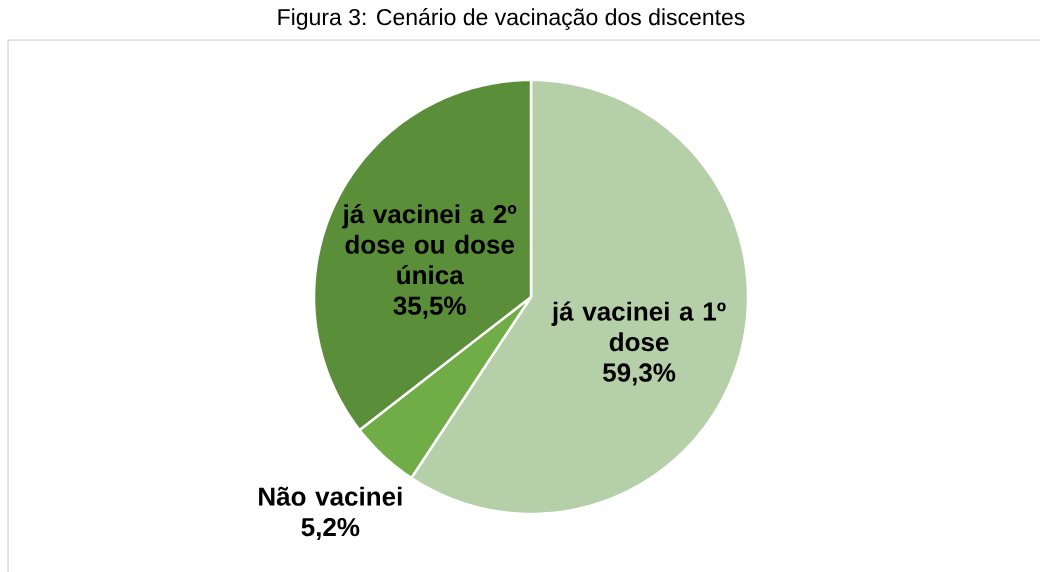 The image size is (1040, 572). Describe the element at coordinates (639, 374) in the screenshot. I see `data-label: 59,3%` at that location.